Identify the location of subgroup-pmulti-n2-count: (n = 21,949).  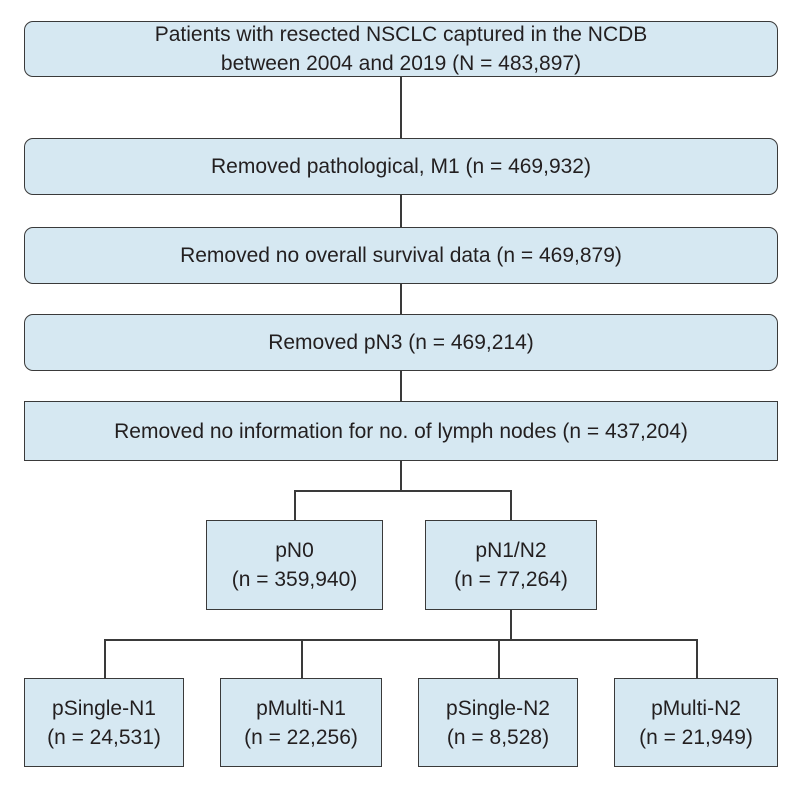
(696, 737).